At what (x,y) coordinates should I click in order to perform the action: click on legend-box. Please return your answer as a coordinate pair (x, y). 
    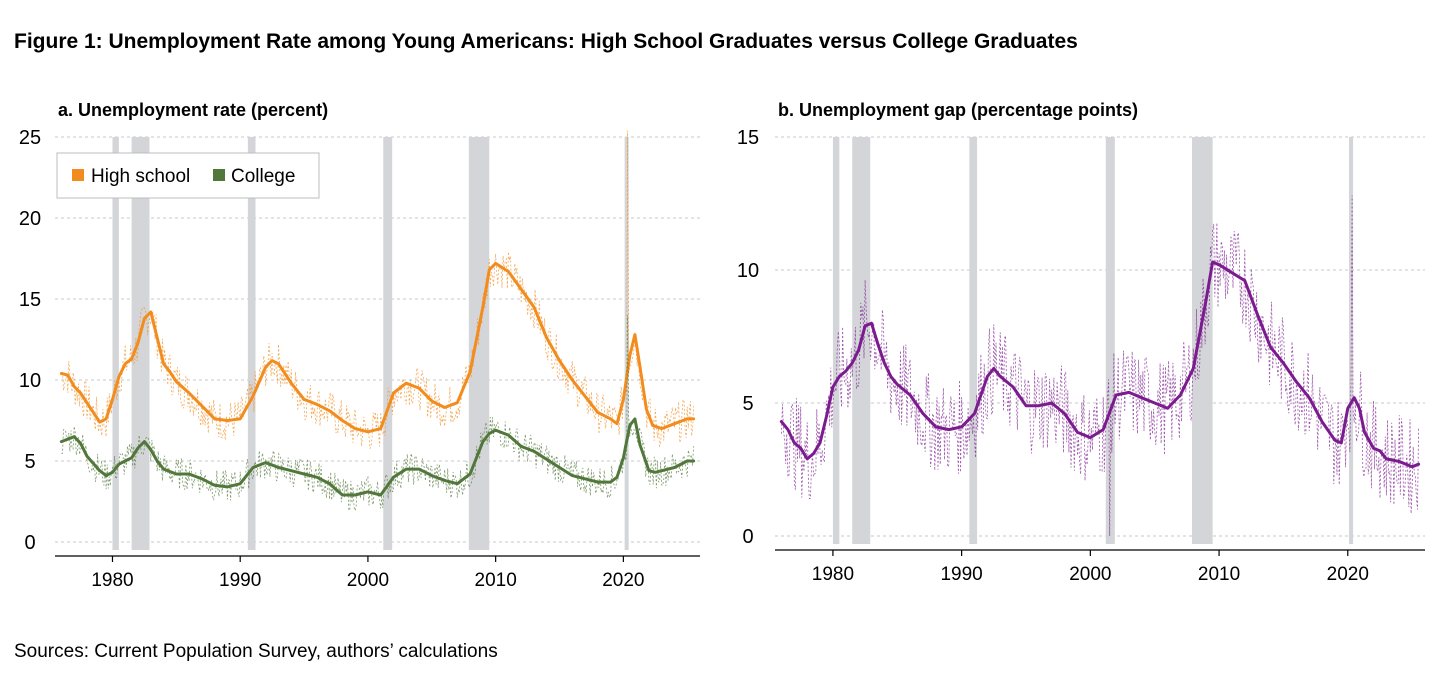
    Looking at the image, I should click on (188, 175).